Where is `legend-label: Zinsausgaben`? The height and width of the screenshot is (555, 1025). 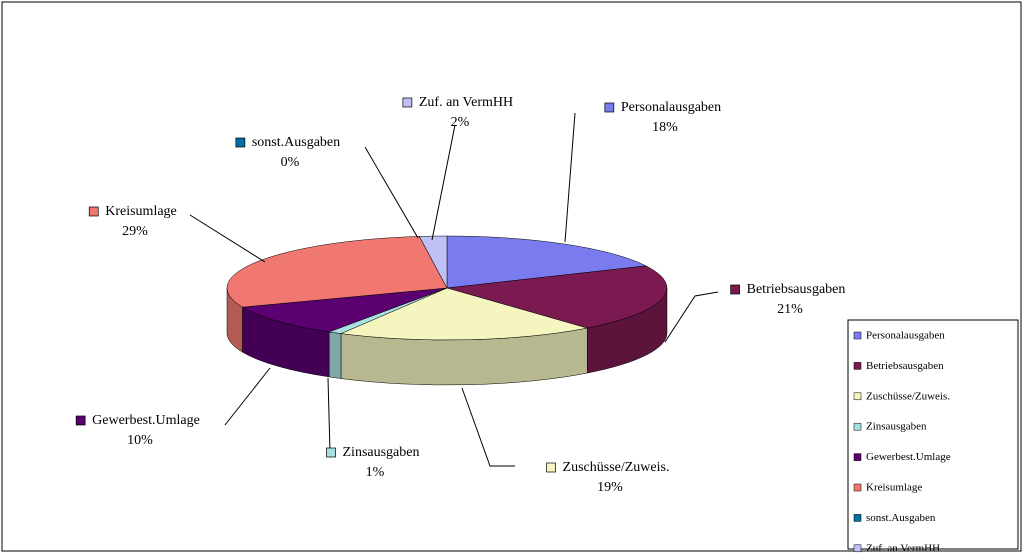 legend-label: Zinsausgaben is located at coordinates (896, 427).